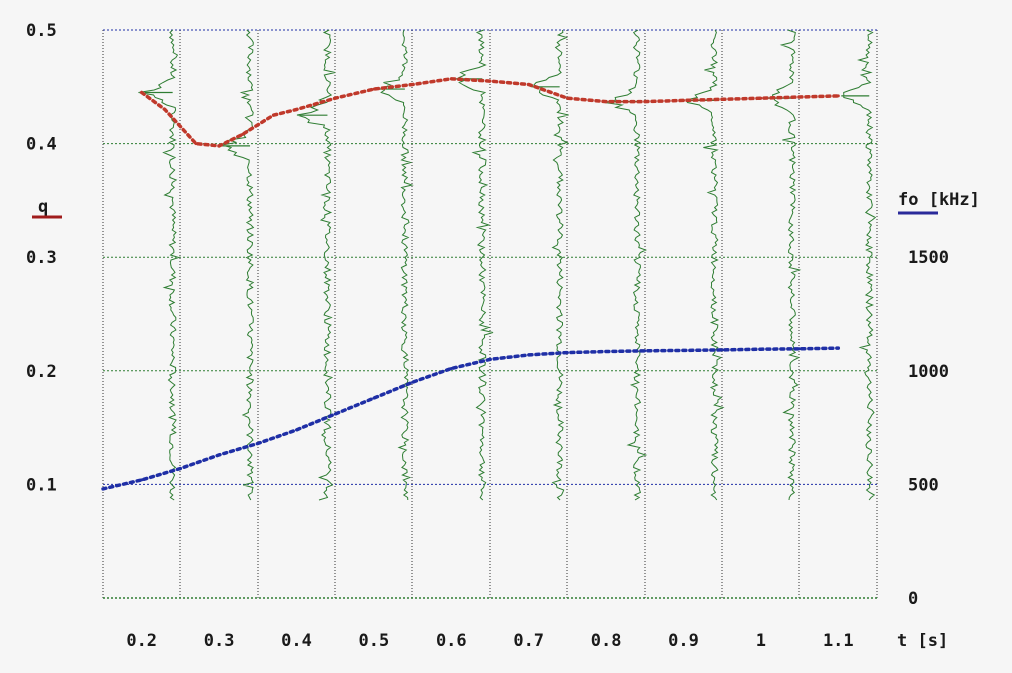 This screenshot has width=1012, height=673. What do you see at coordinates (683, 641) in the screenshot?
I see `x-tick-label: 0.9` at bounding box center [683, 641].